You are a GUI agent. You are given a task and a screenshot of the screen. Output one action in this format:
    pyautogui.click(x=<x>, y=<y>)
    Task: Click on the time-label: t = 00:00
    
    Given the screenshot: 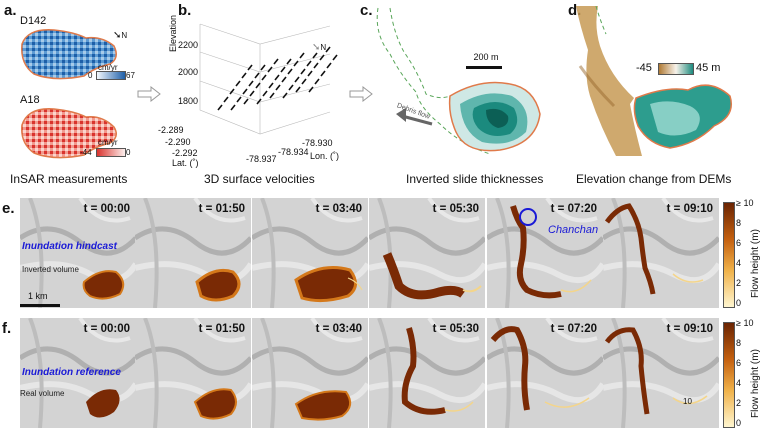 What is the action you would take?
    pyautogui.click(x=106, y=209)
    